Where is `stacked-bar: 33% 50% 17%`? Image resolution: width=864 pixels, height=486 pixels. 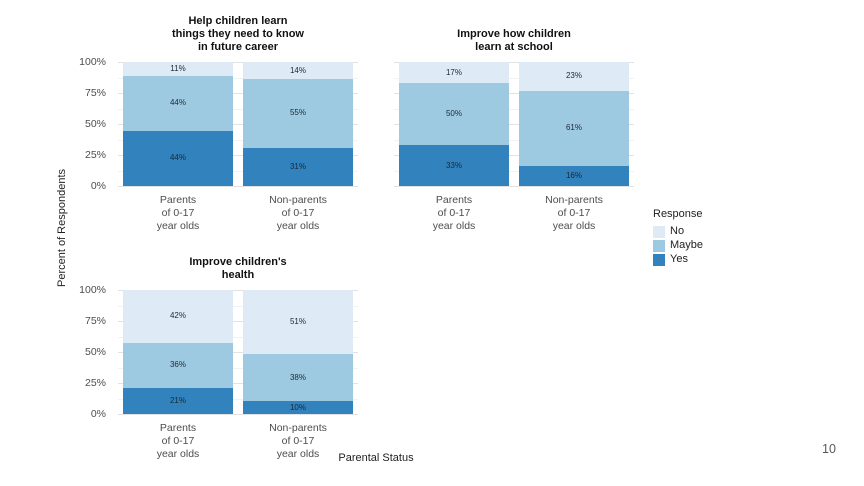
stacked-bar: 33% 50% 17% is located at coordinates (454, 124).